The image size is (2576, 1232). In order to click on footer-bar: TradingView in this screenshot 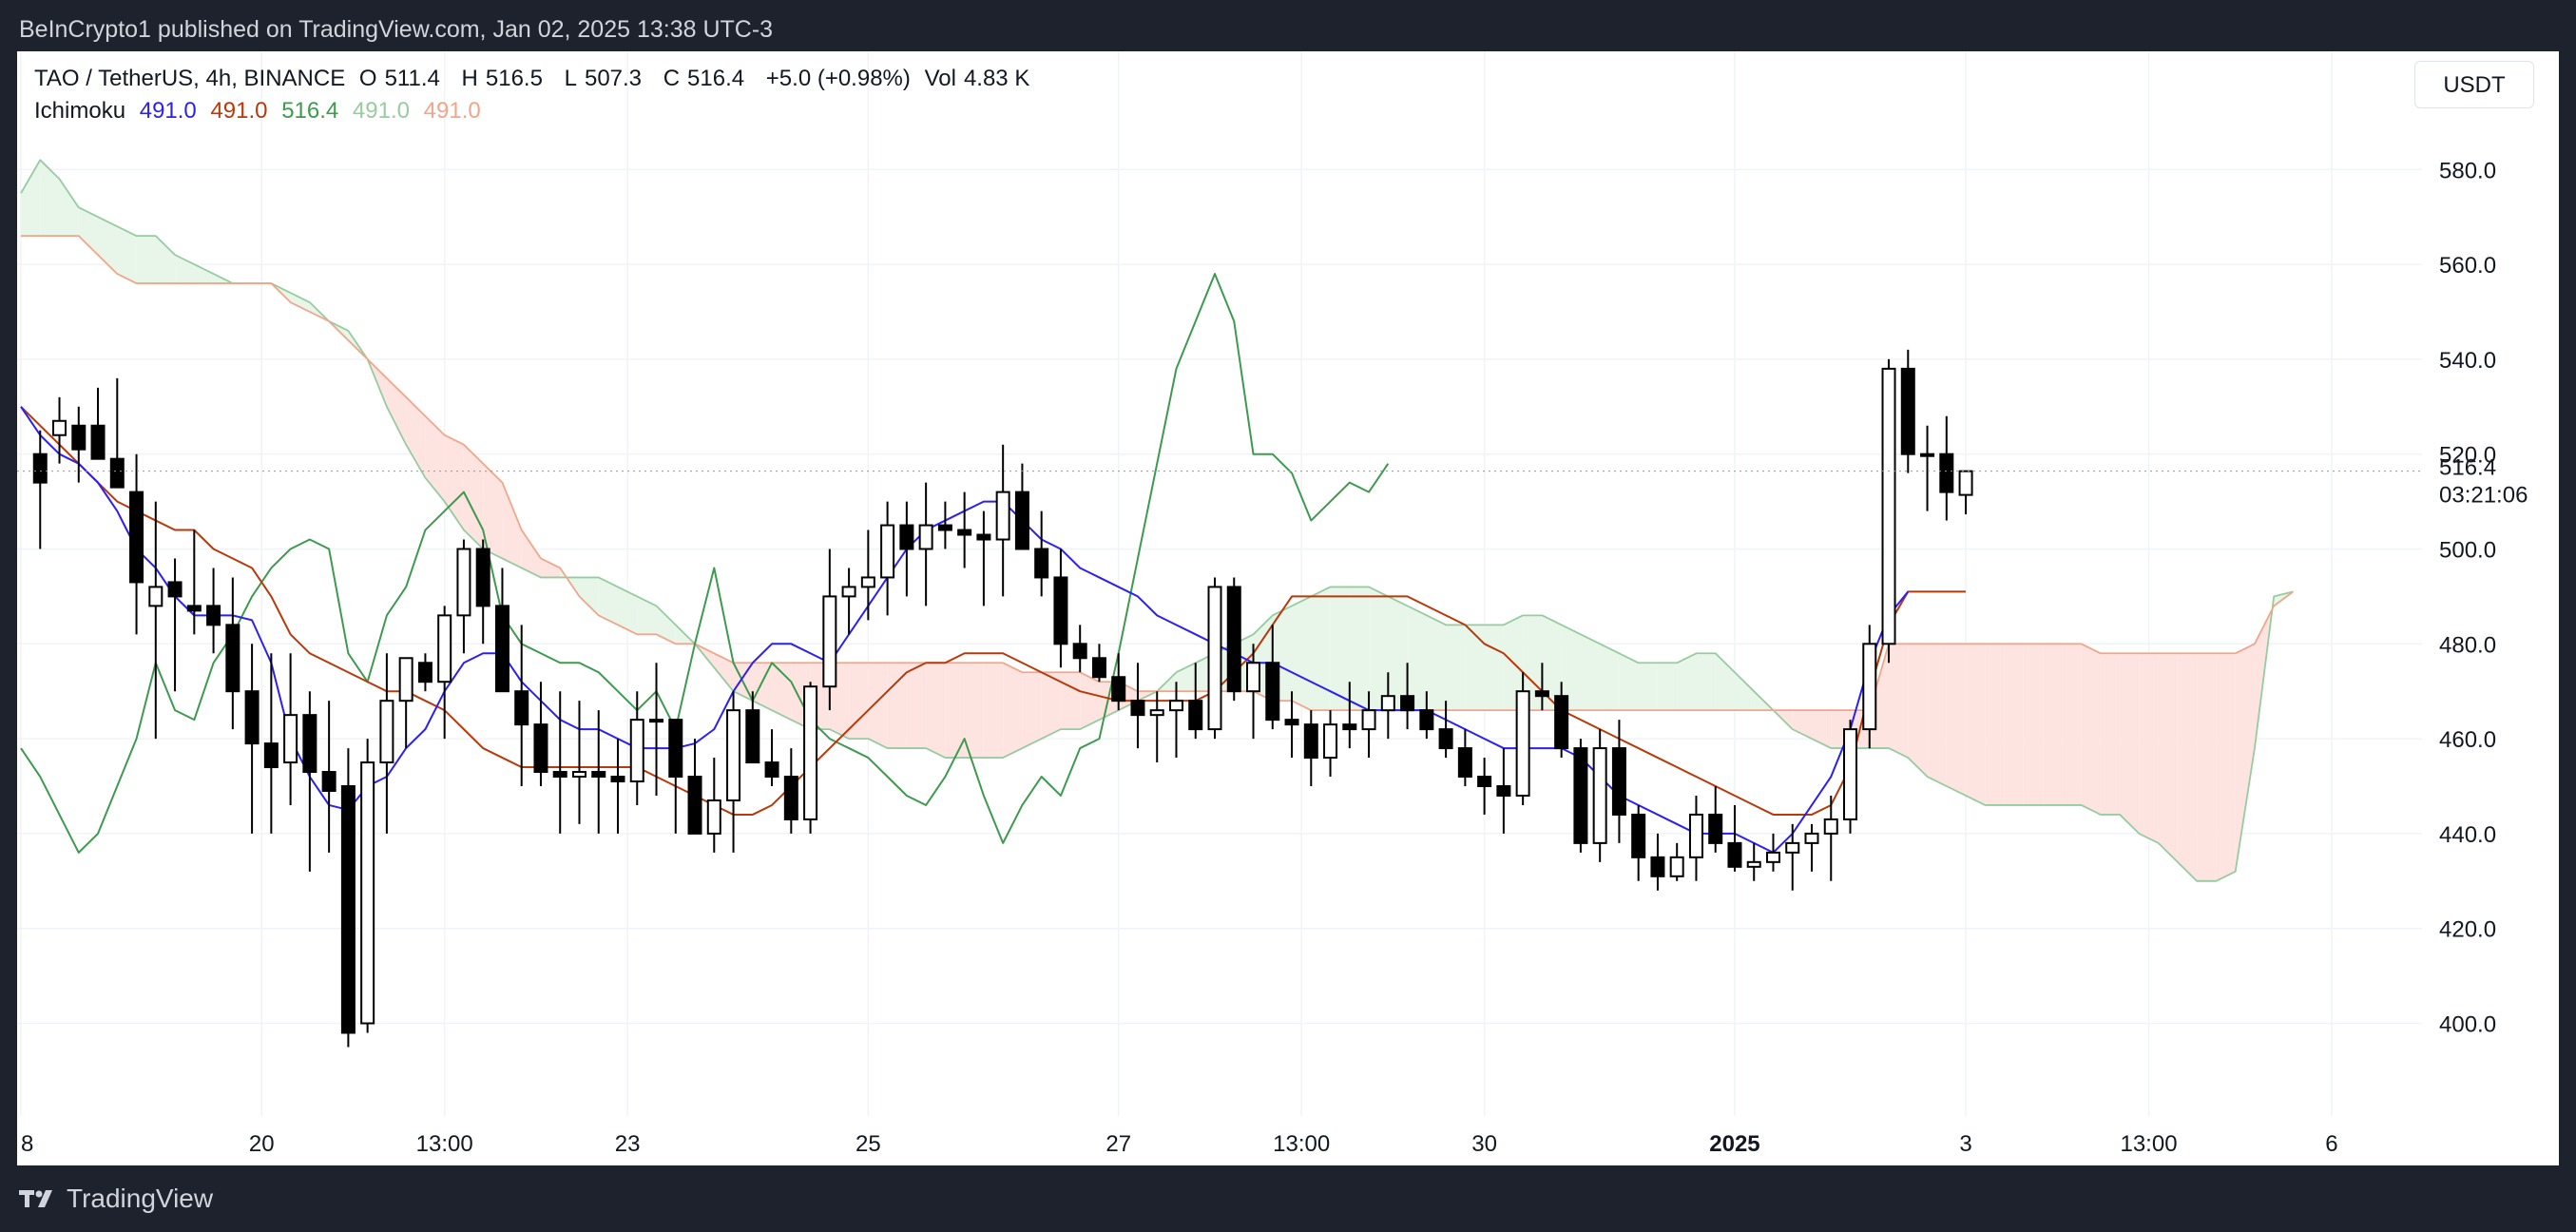, I will do `click(1288, 1198)`.